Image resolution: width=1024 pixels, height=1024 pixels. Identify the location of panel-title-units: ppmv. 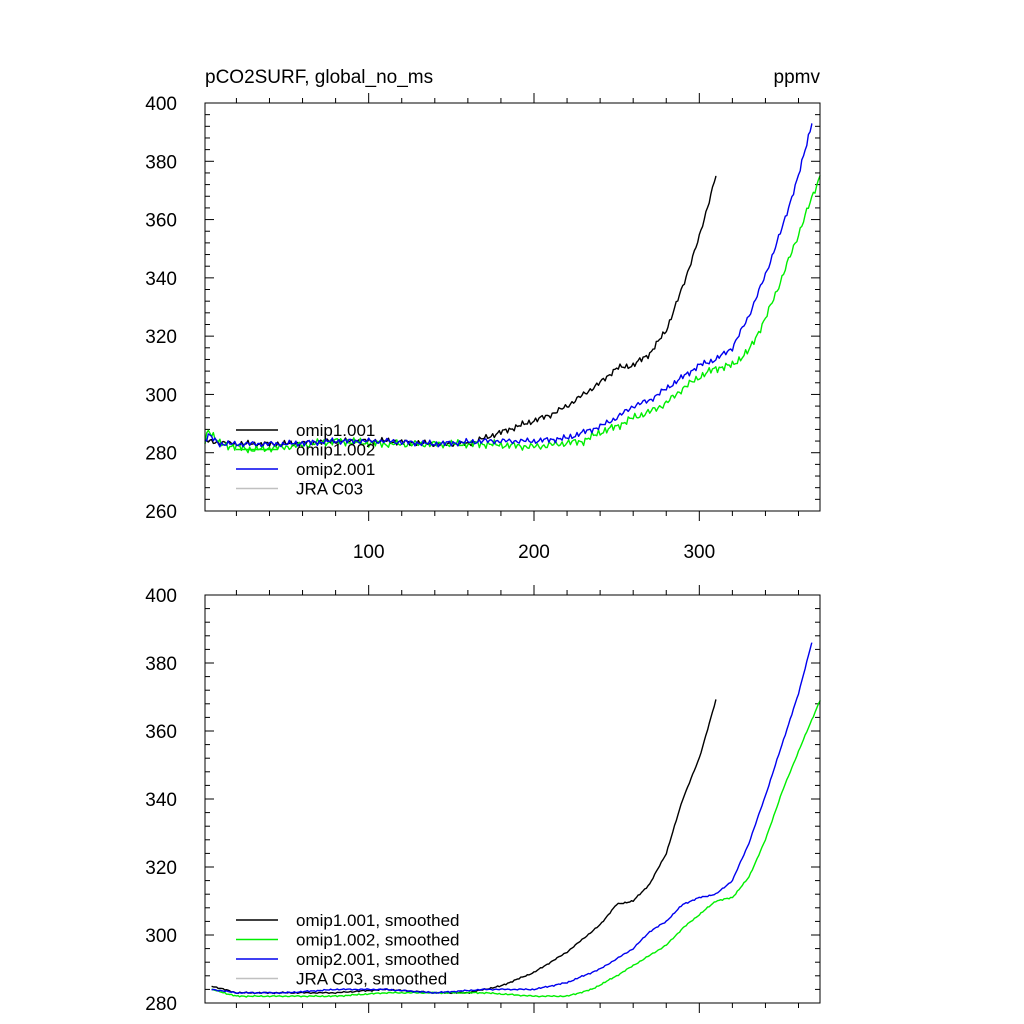
(797, 77).